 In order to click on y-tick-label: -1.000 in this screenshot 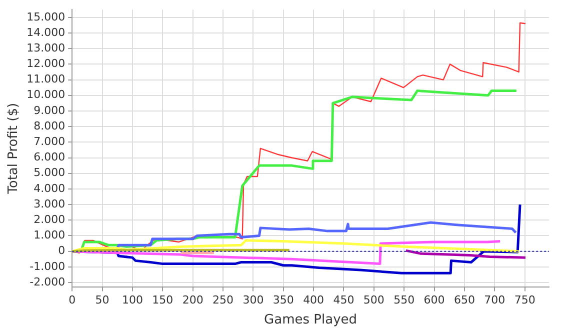, I will do `click(48, 266)`.